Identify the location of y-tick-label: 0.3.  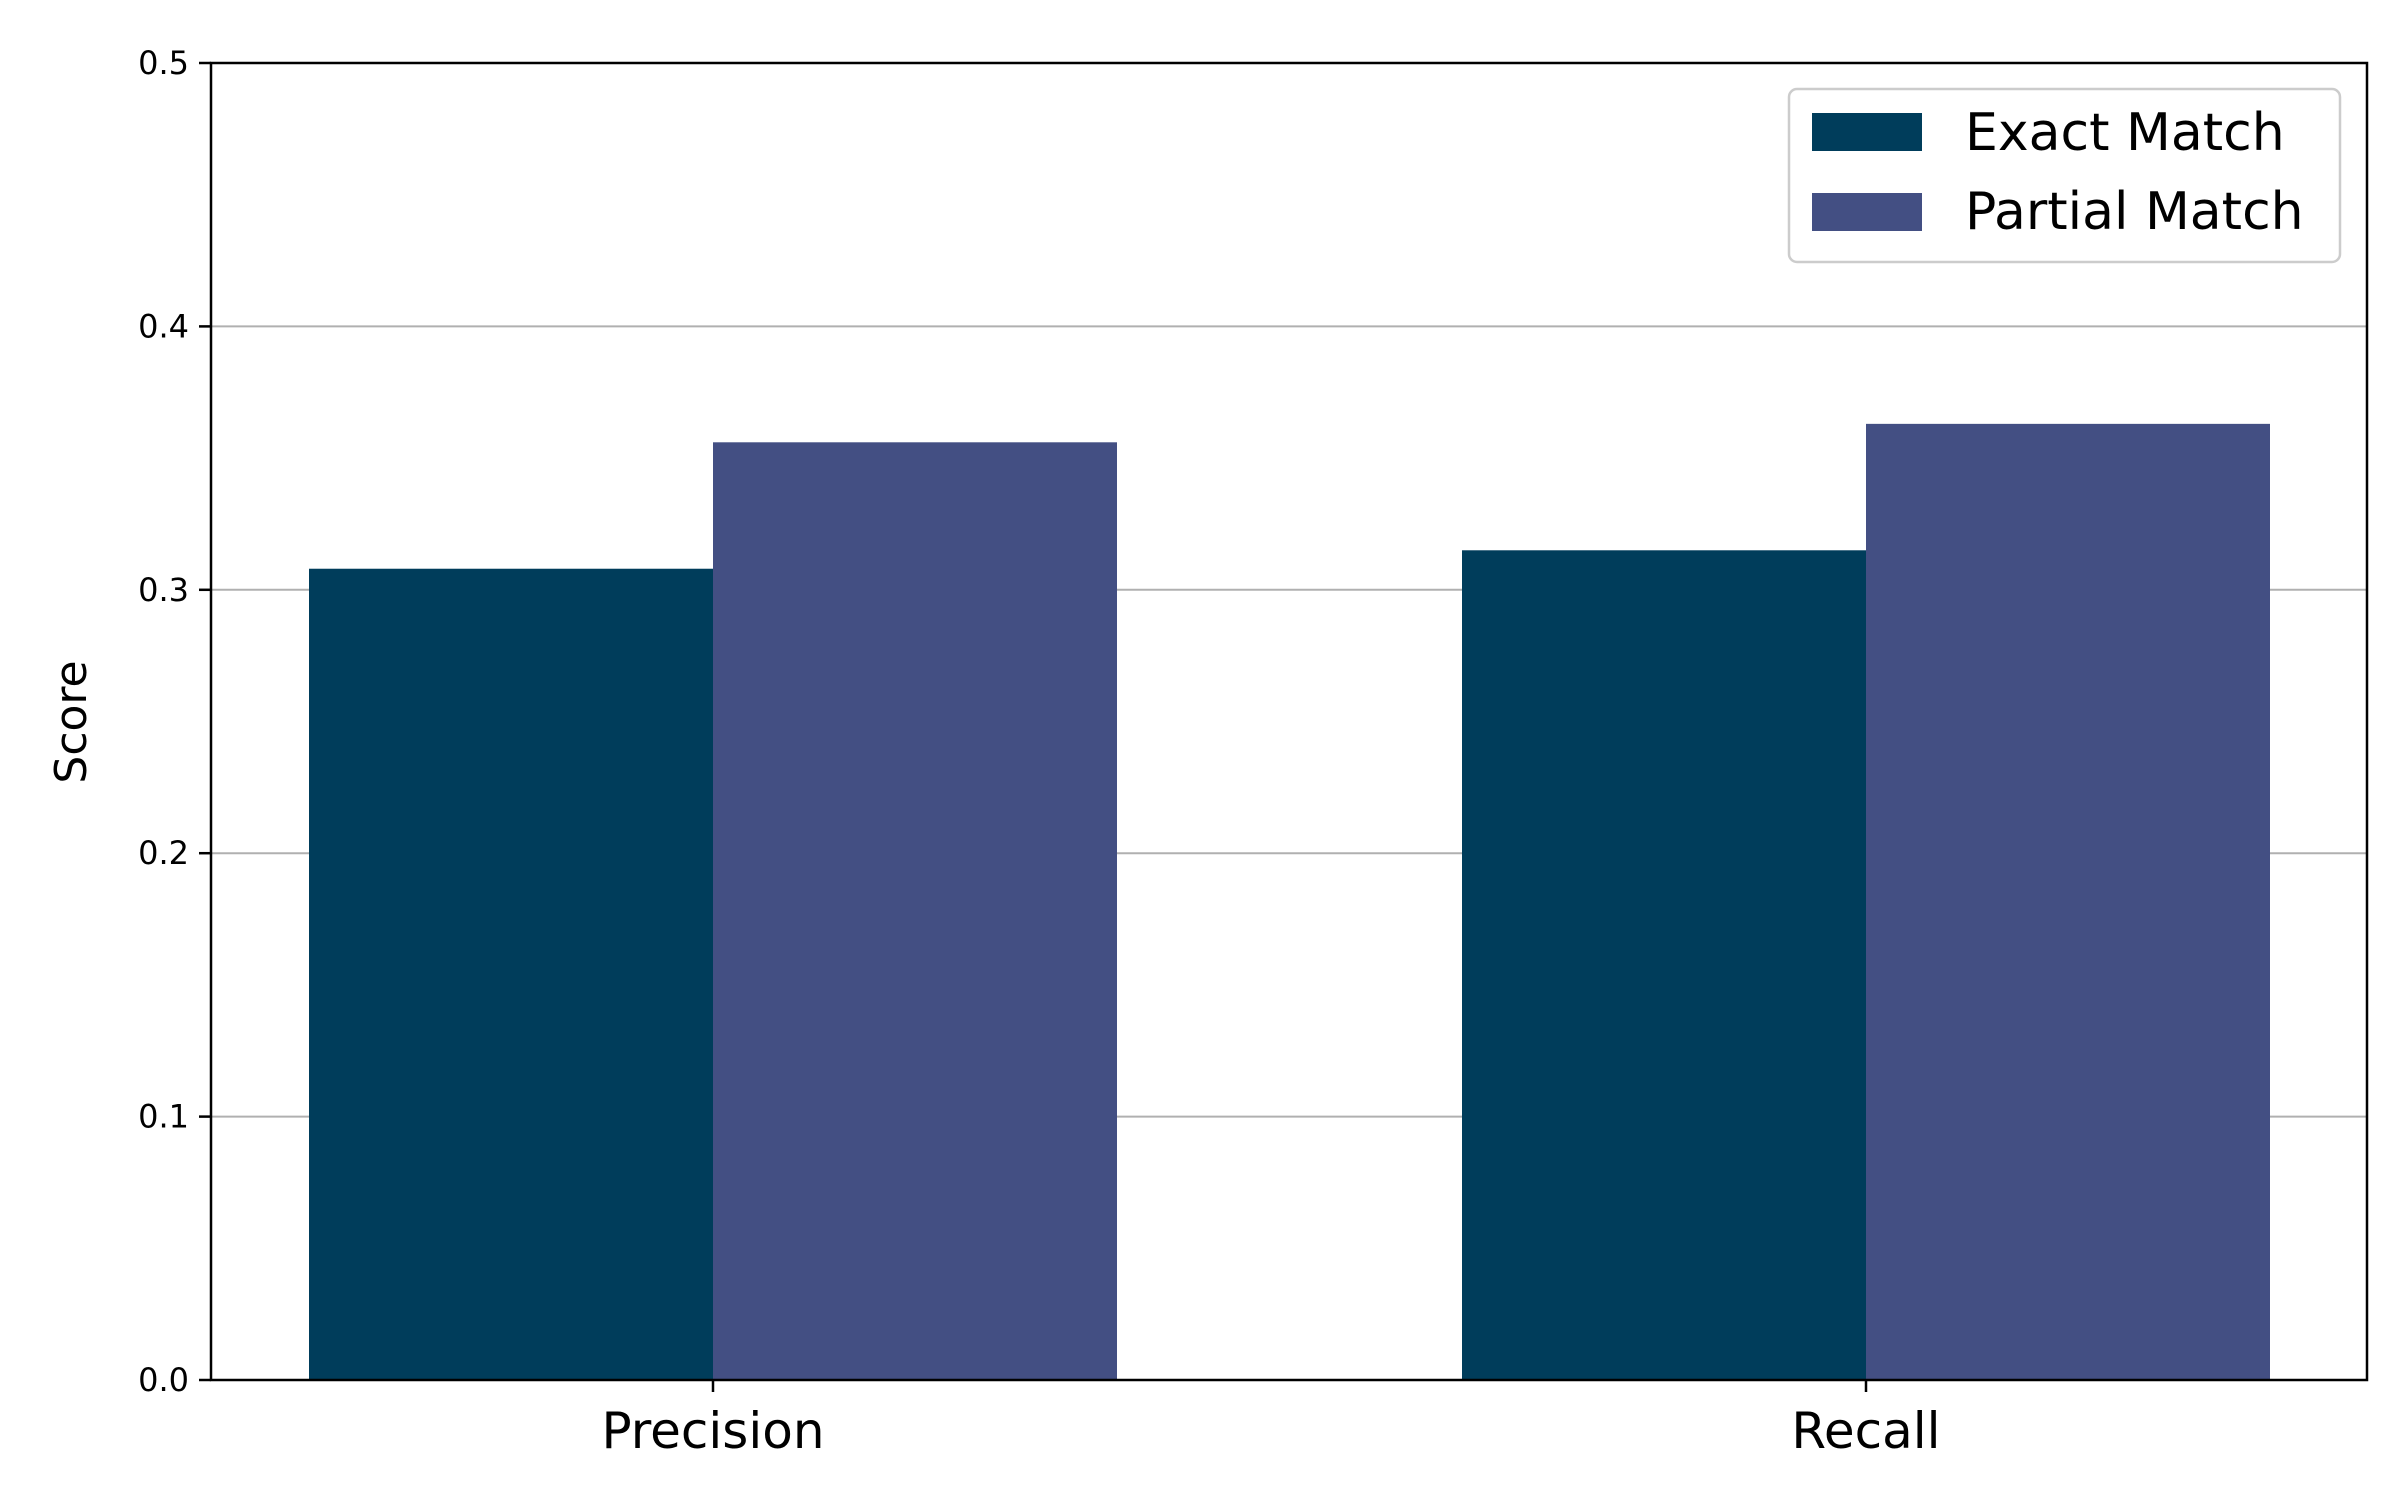
(163, 590).